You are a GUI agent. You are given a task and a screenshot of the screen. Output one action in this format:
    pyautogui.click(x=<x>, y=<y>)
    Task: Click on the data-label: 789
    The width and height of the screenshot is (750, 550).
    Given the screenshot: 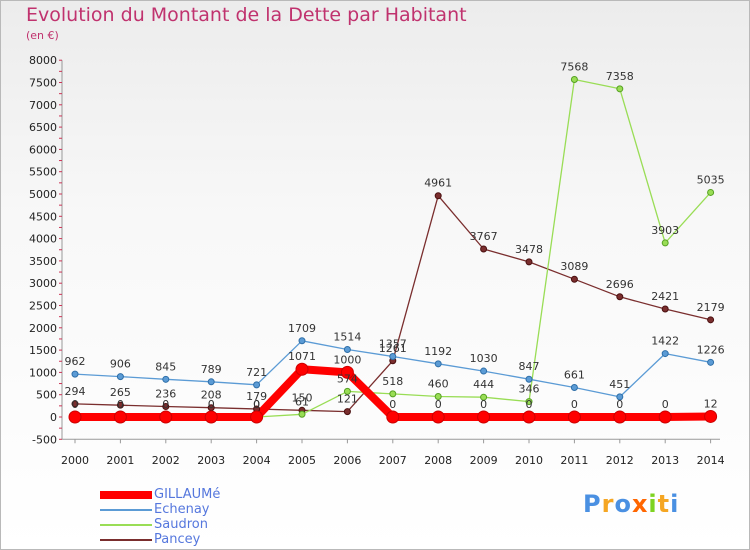 What is the action you would take?
    pyautogui.click(x=211, y=369)
    